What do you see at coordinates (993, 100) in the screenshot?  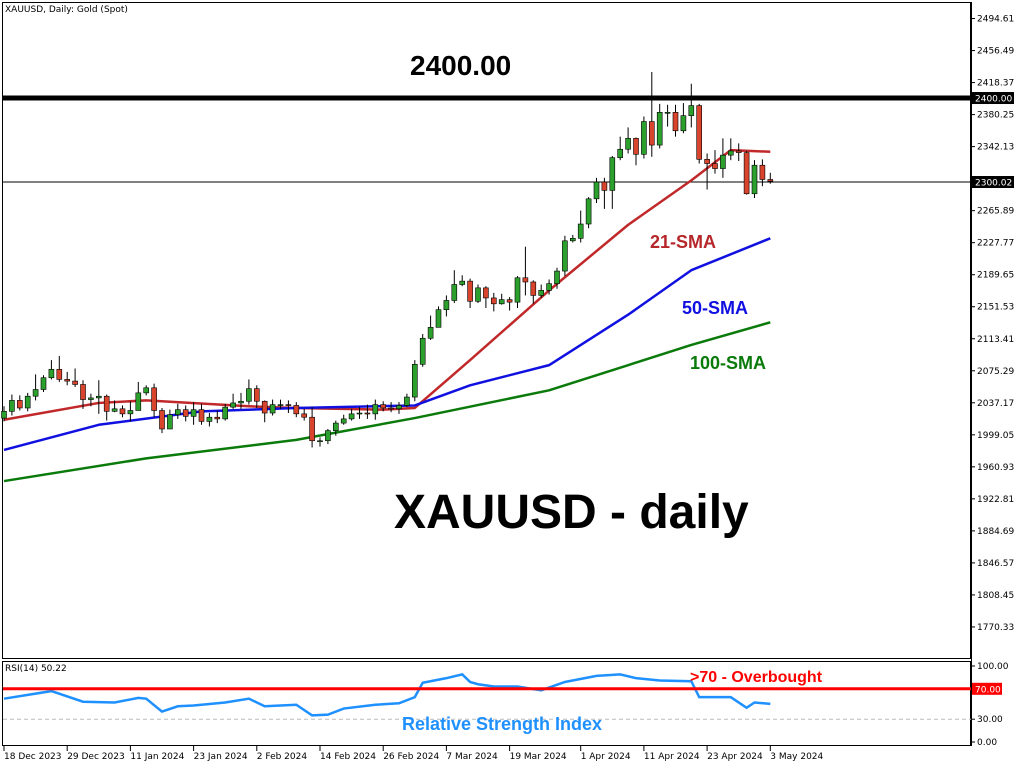 I see `price-line-tag-label: 2400.00` at bounding box center [993, 100].